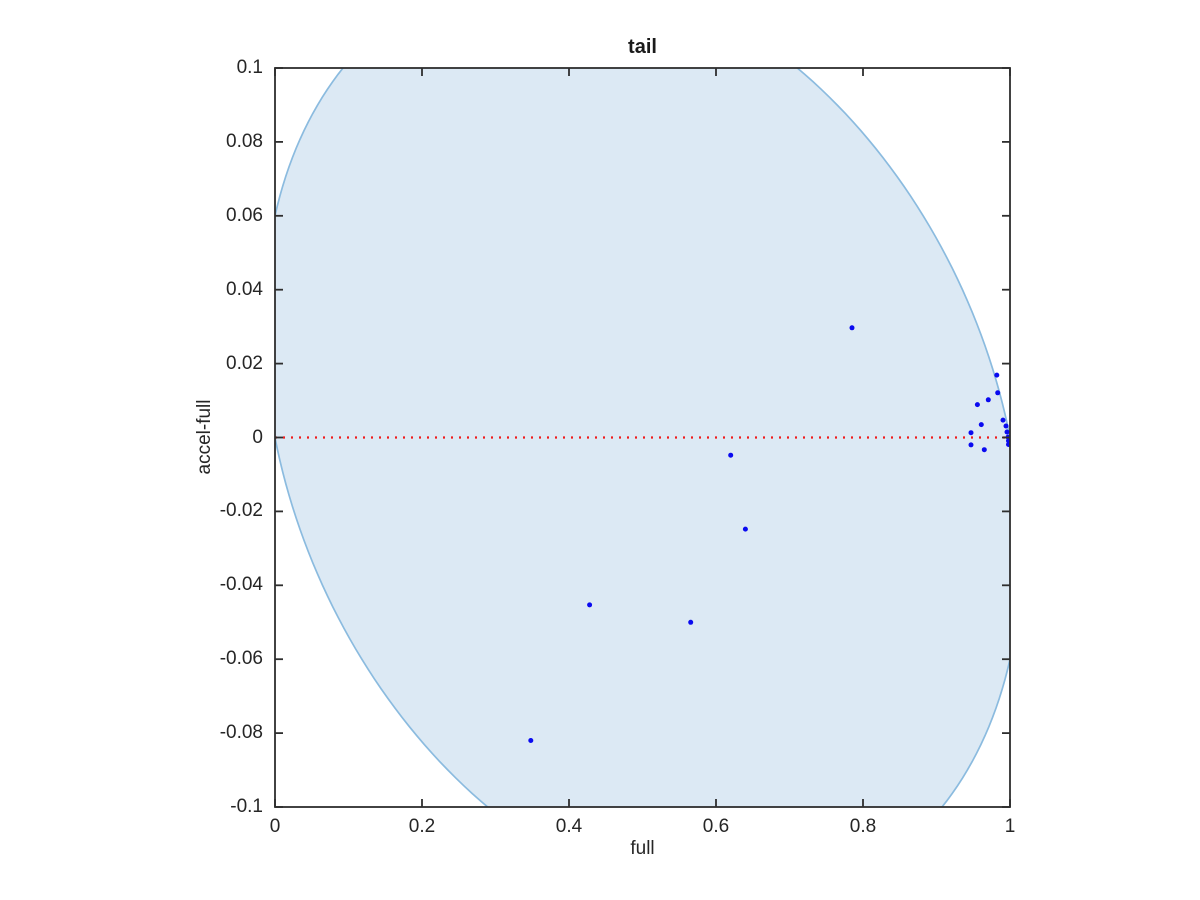  What do you see at coordinates (257, 437) in the screenshot?
I see `y-tick-label: 0` at bounding box center [257, 437].